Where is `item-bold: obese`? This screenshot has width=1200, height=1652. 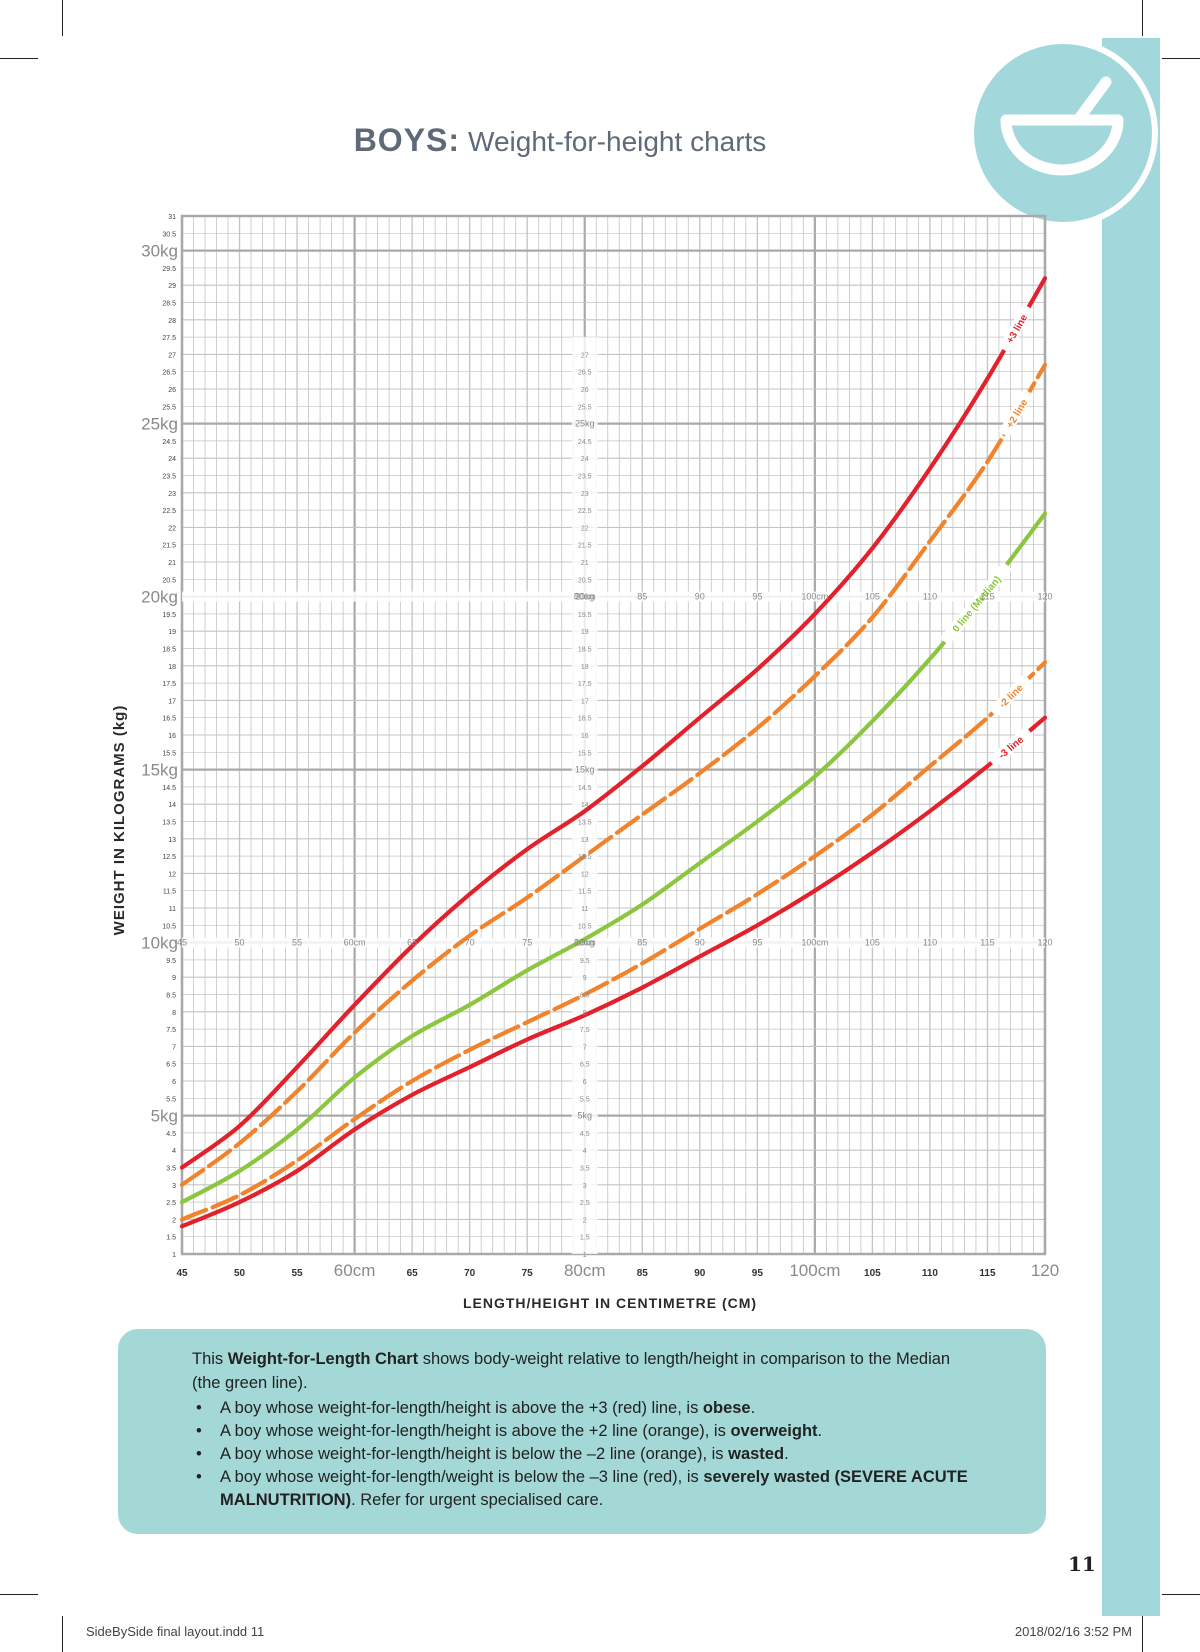
item-bold: obese is located at coordinates (726, 1408).